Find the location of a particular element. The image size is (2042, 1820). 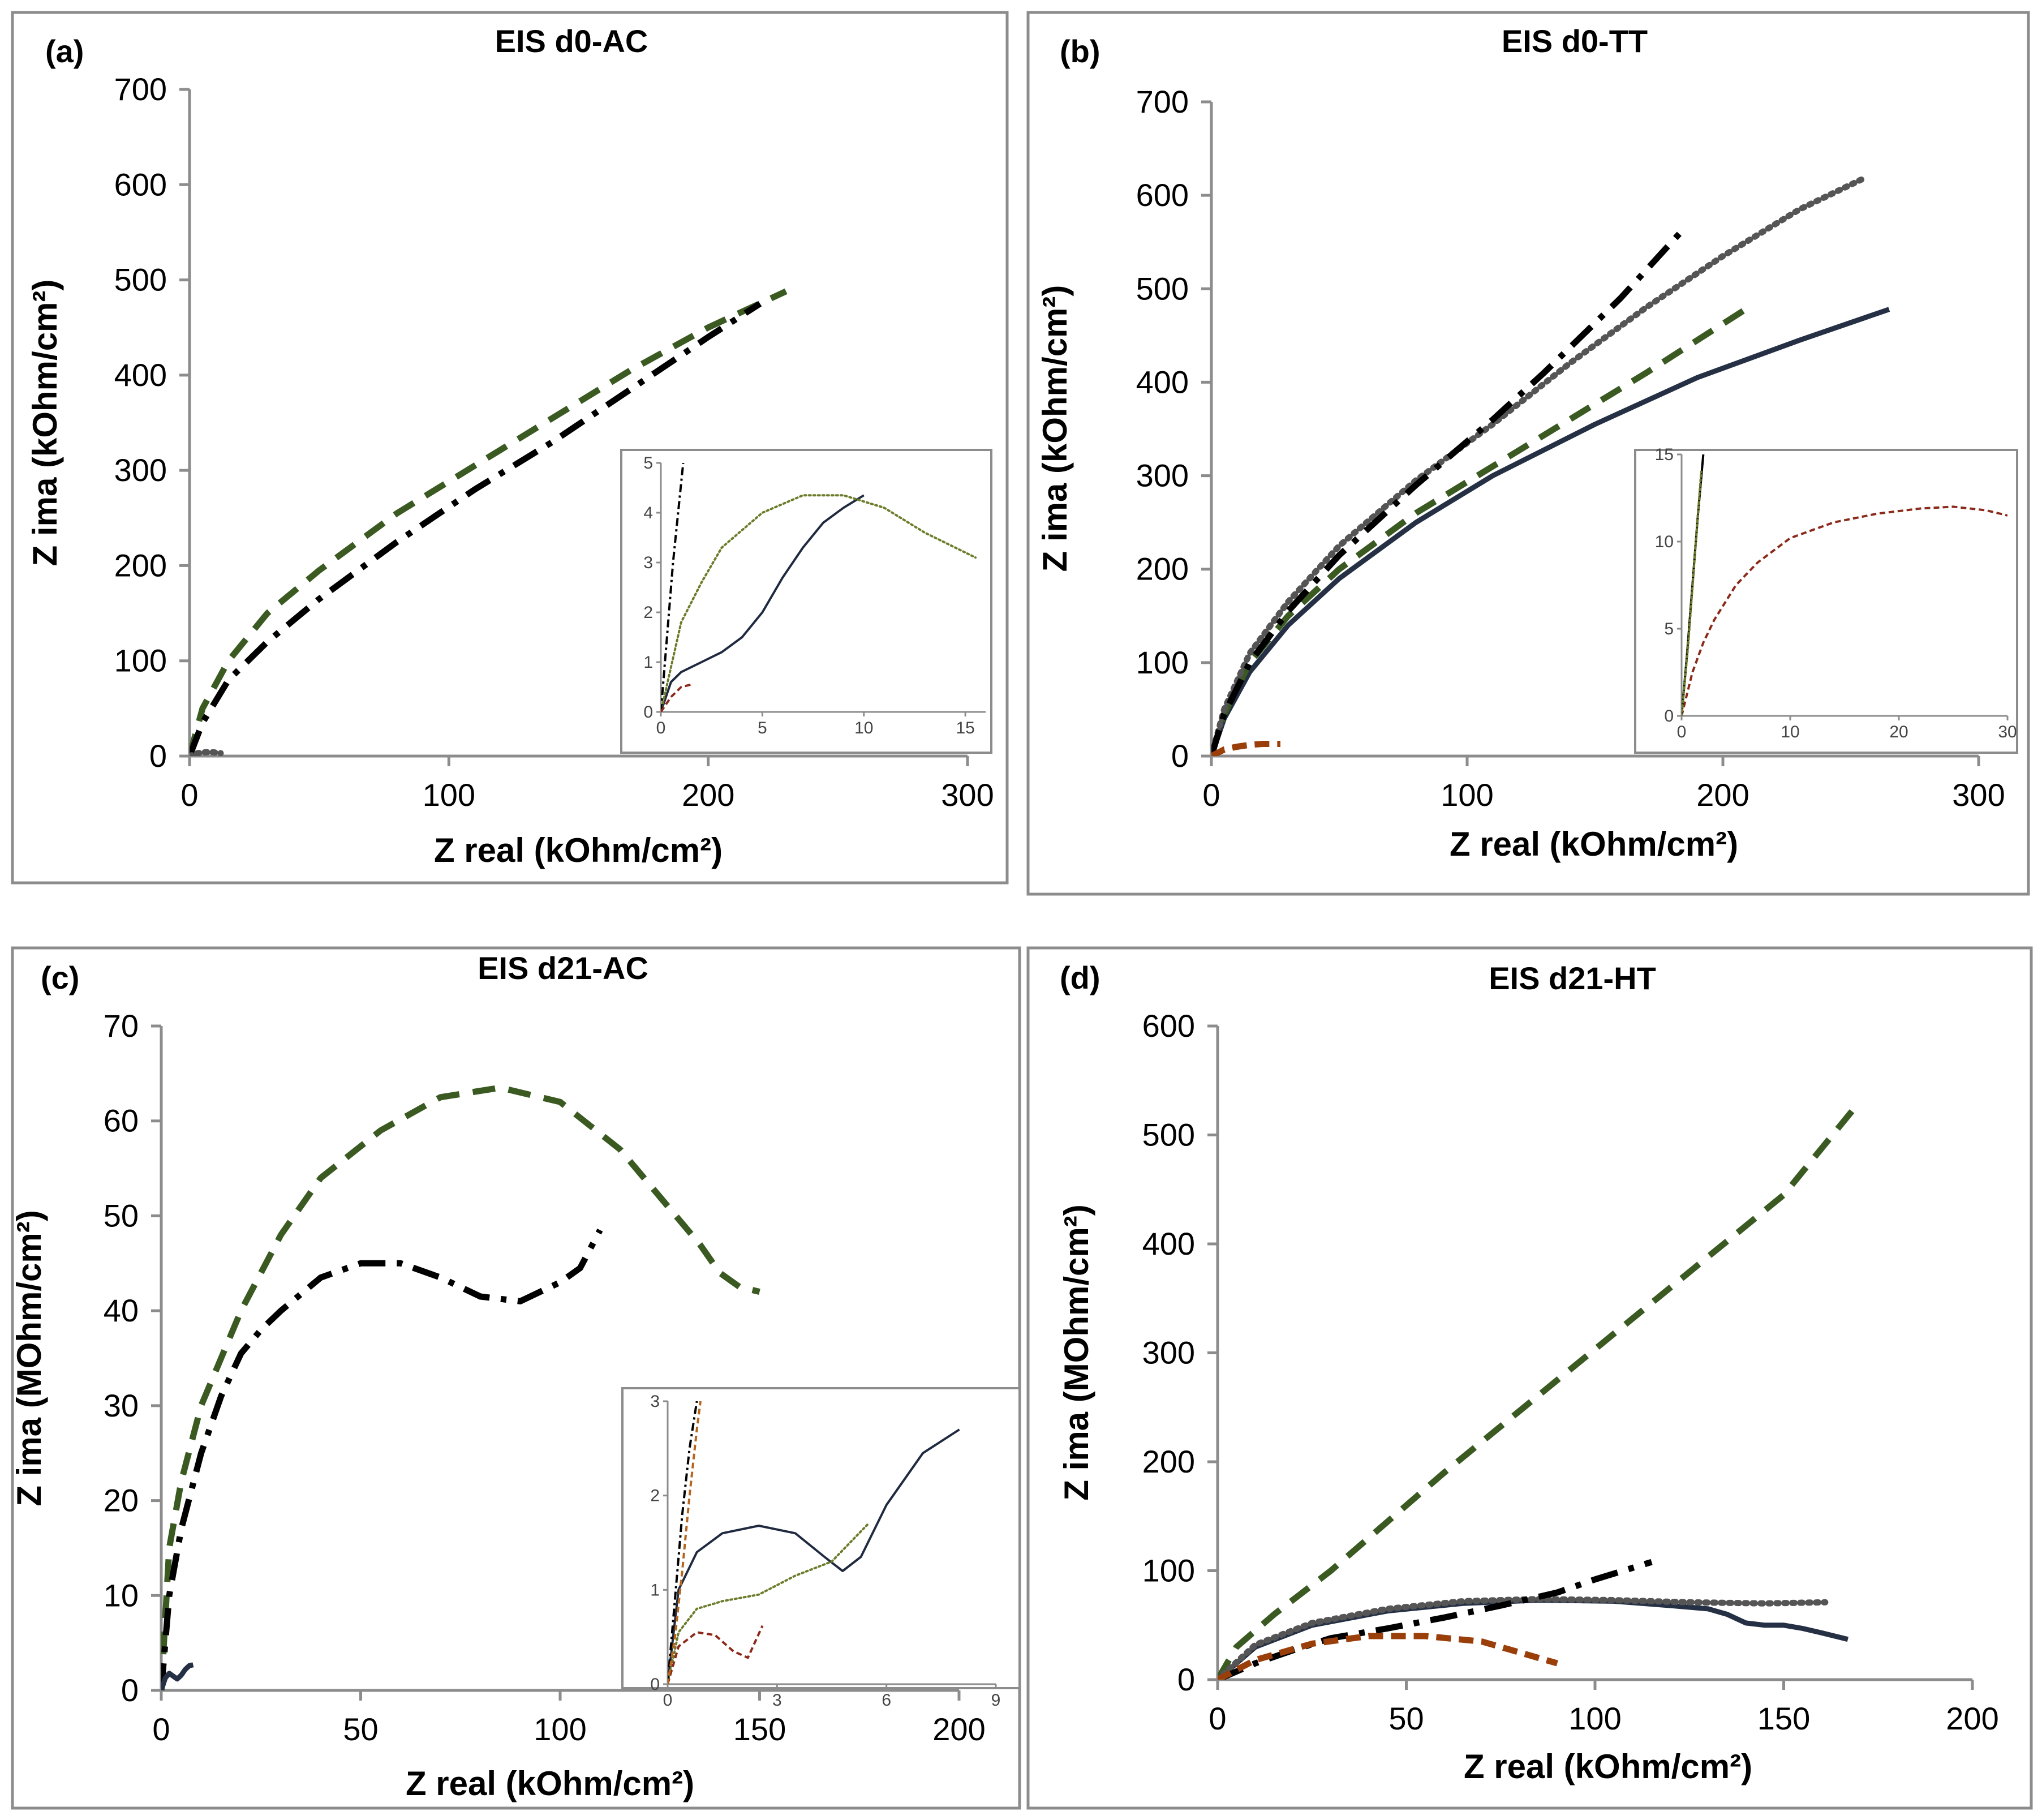

panel-label: (c) is located at coordinates (60, 977).